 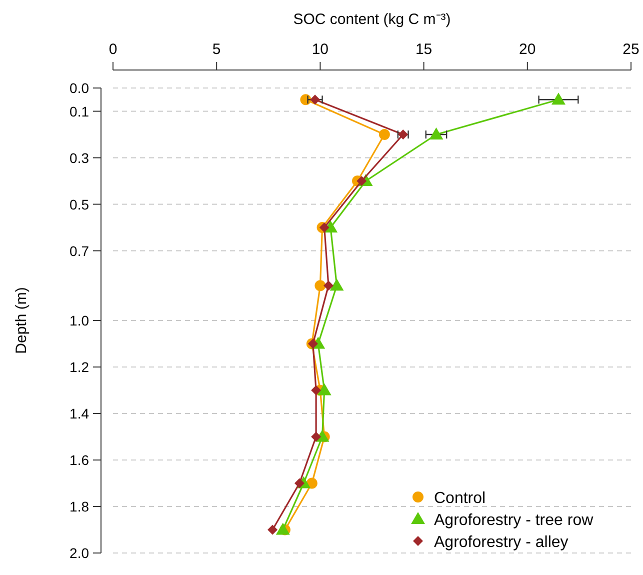 I want to click on y-tick-label: 1.6, so click(x=80, y=460).